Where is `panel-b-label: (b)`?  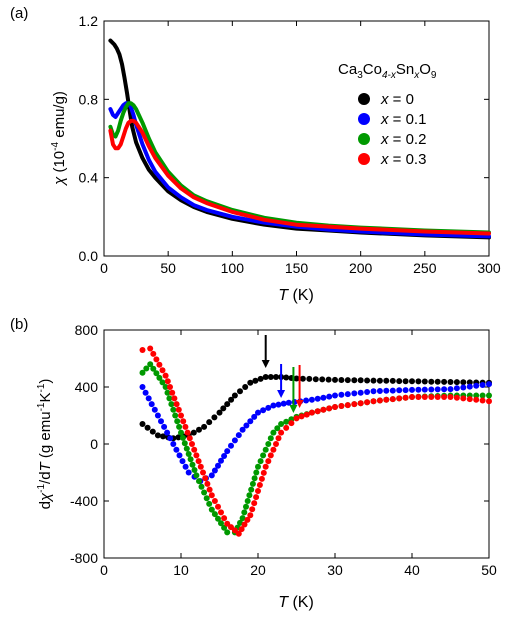
panel-b-label: (b) is located at coordinates (19, 324).